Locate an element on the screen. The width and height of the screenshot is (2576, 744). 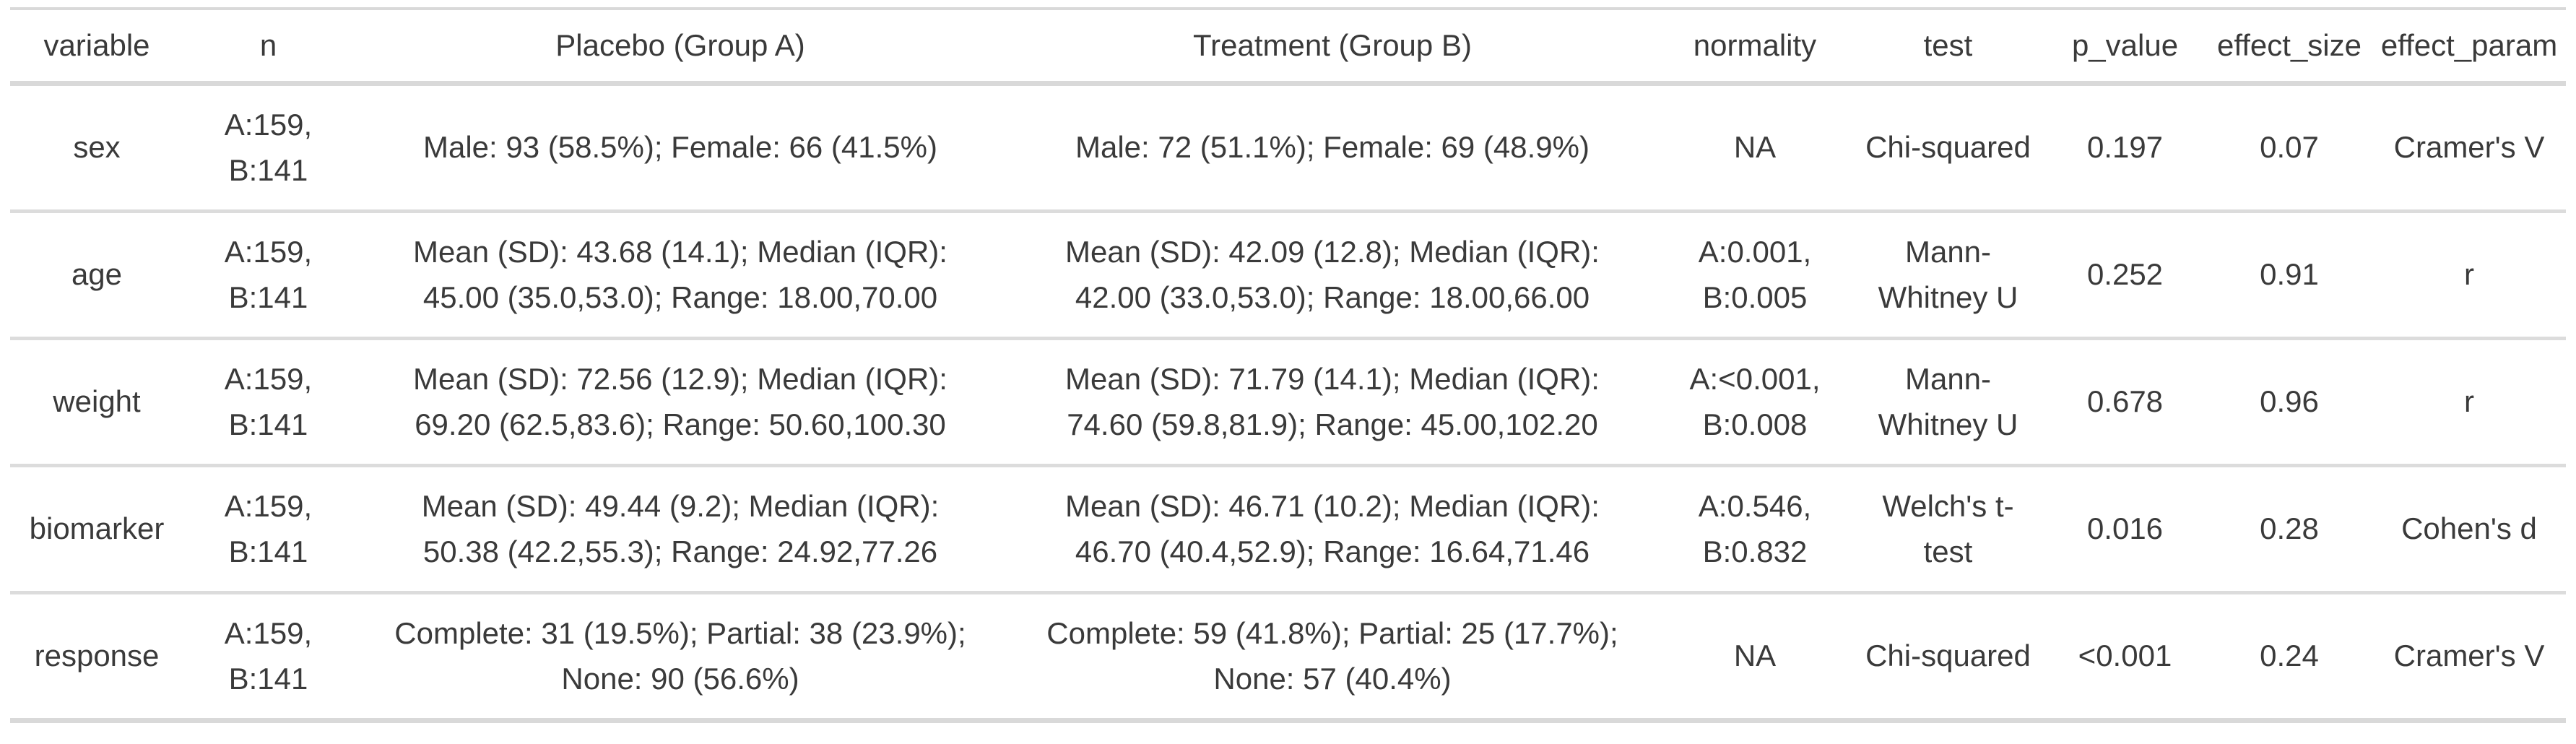
cell-biomarker-effect-param: Cohen's d is located at coordinates (2469, 529).